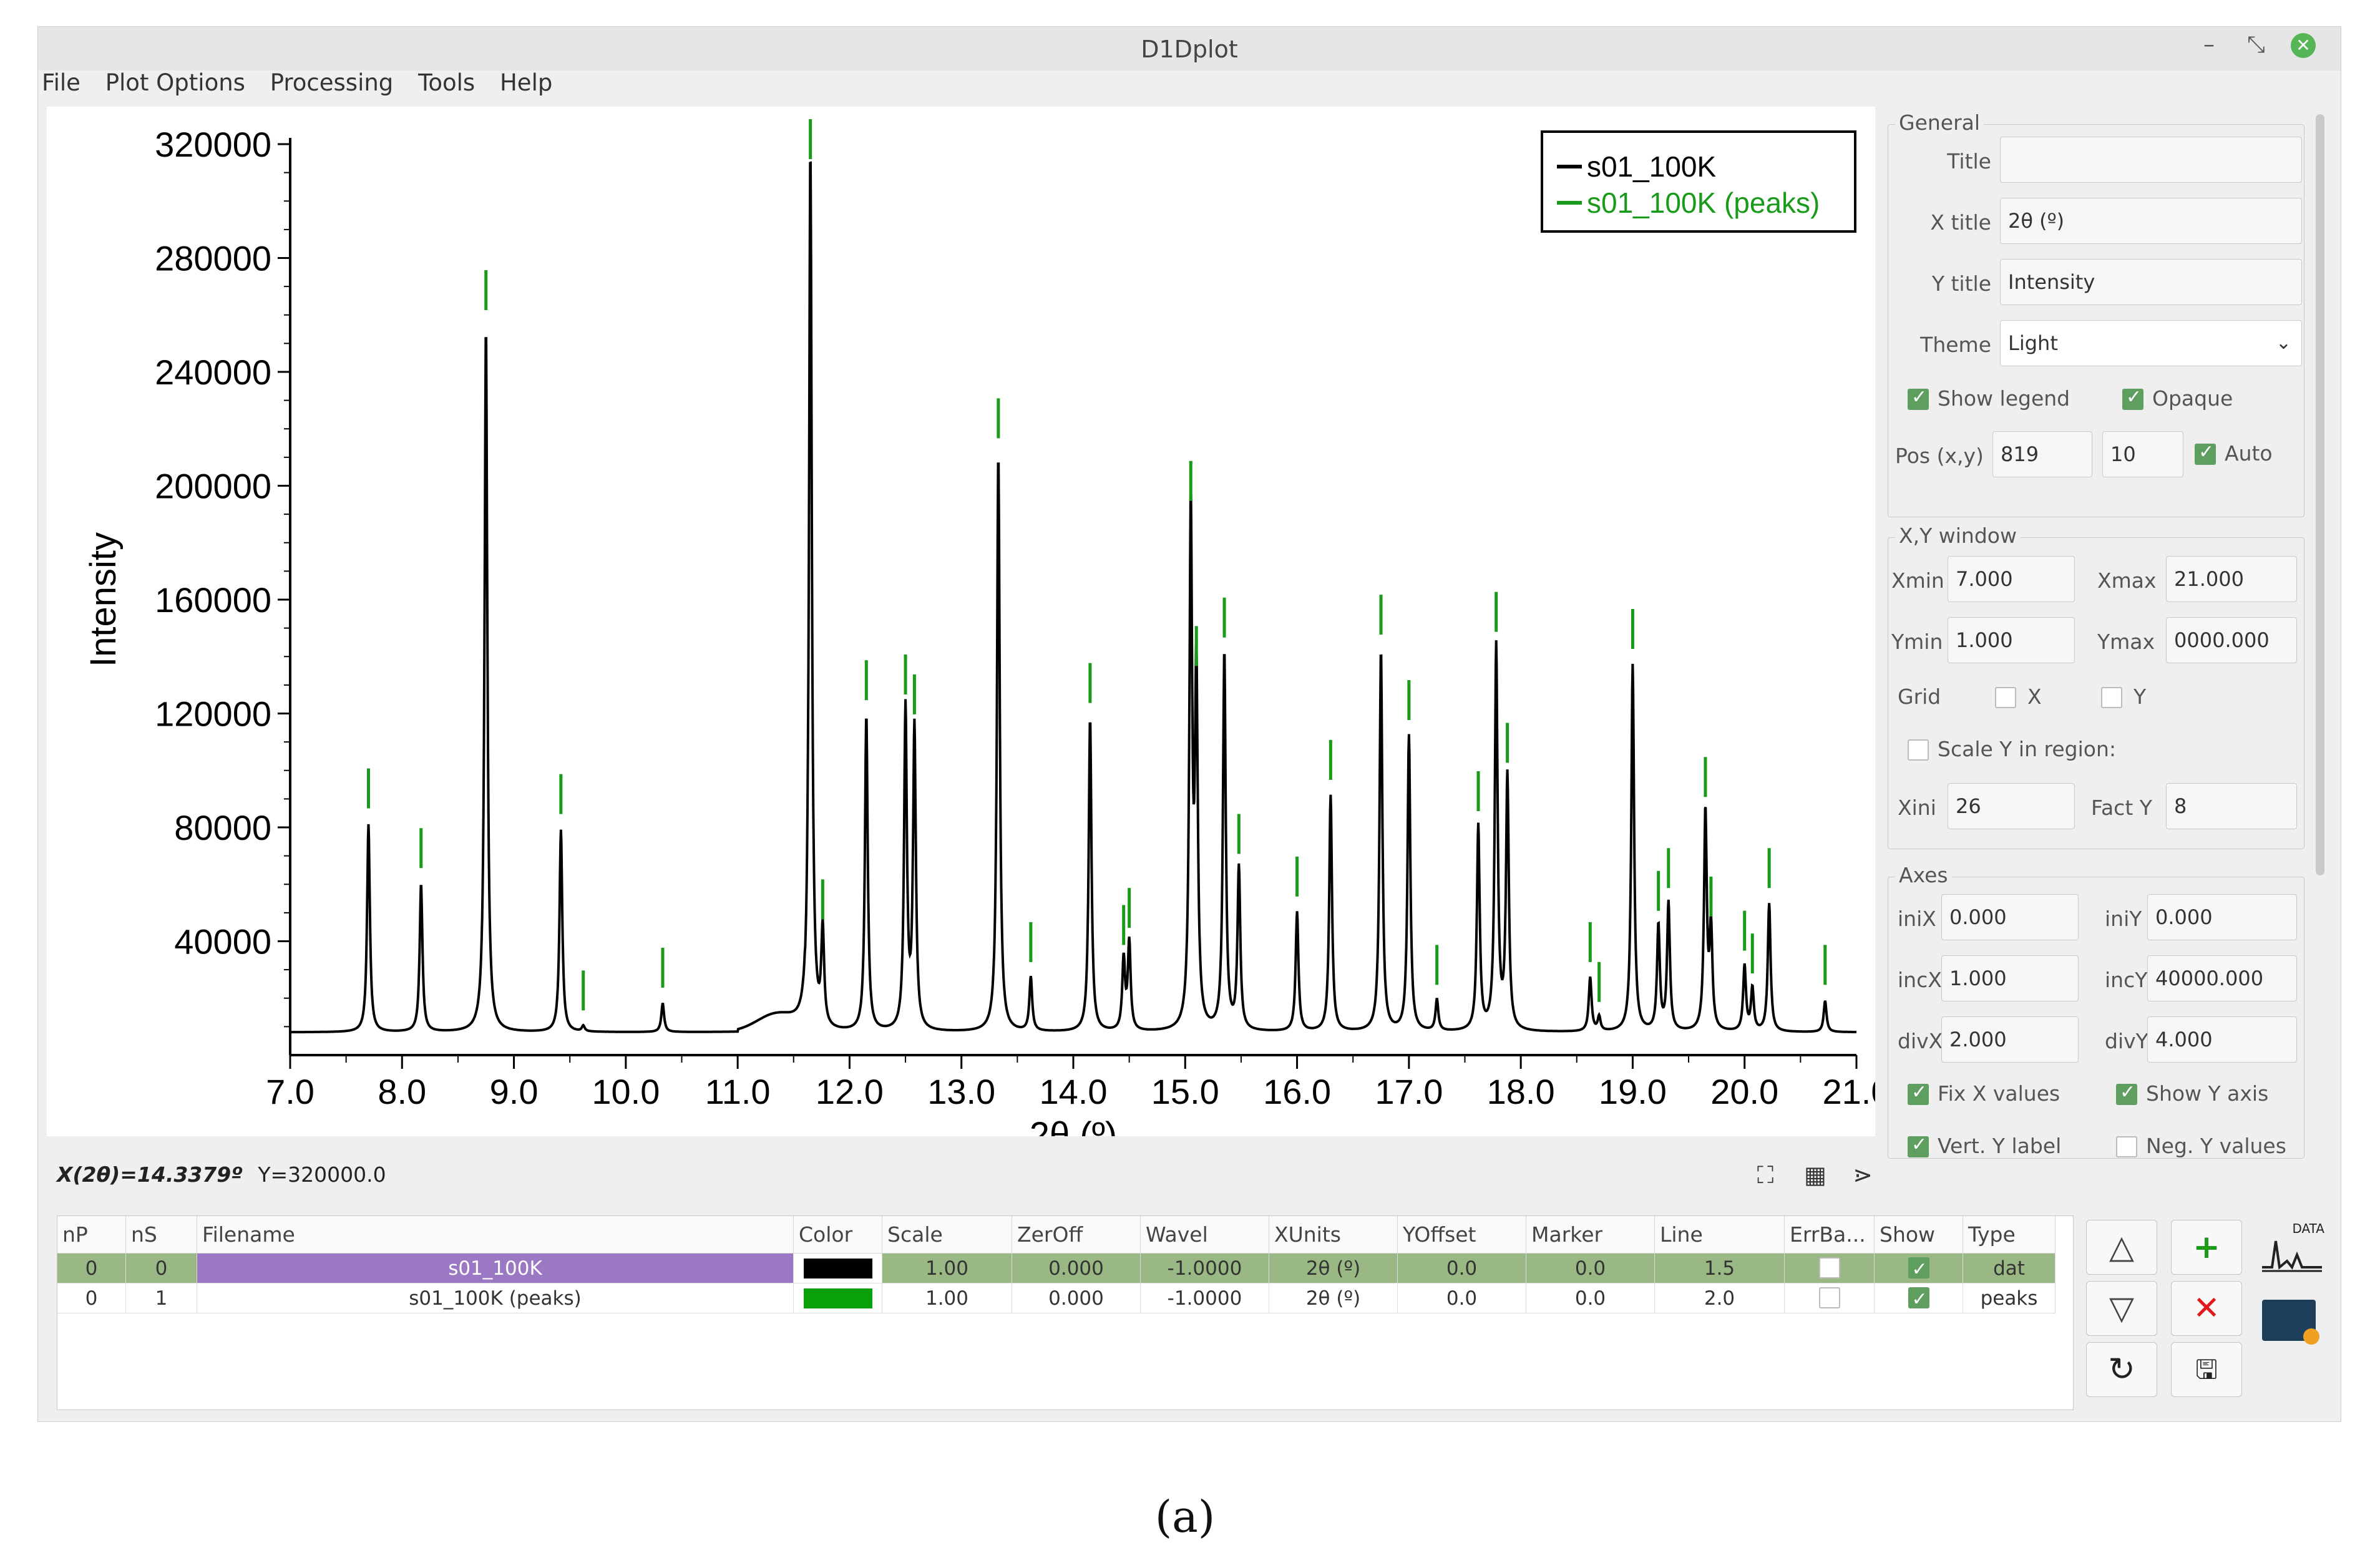  I want to click on save-button: 🖫, so click(2206, 1369).